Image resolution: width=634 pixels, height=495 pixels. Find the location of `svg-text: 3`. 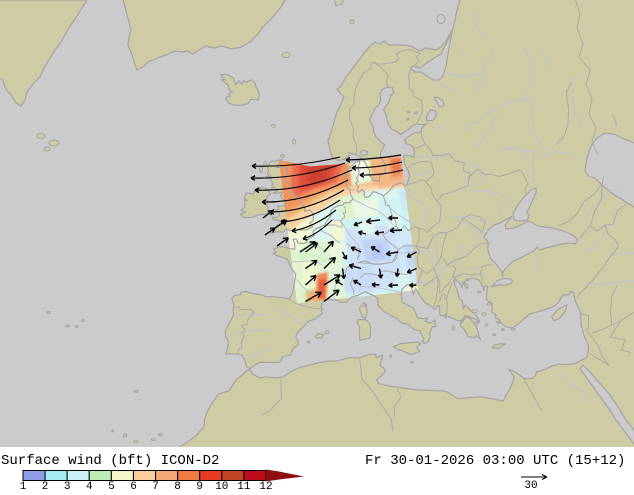

svg-text: 3 is located at coordinates (67, 485).